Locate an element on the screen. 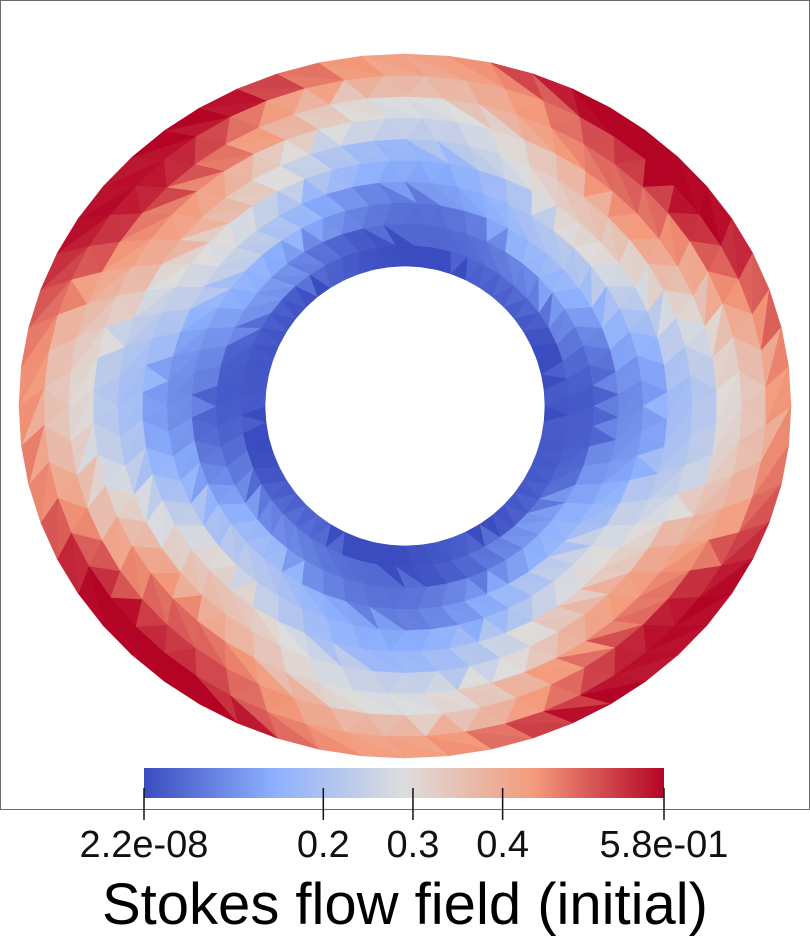  tick-label-min: 2.2e-08 is located at coordinates (144, 845).